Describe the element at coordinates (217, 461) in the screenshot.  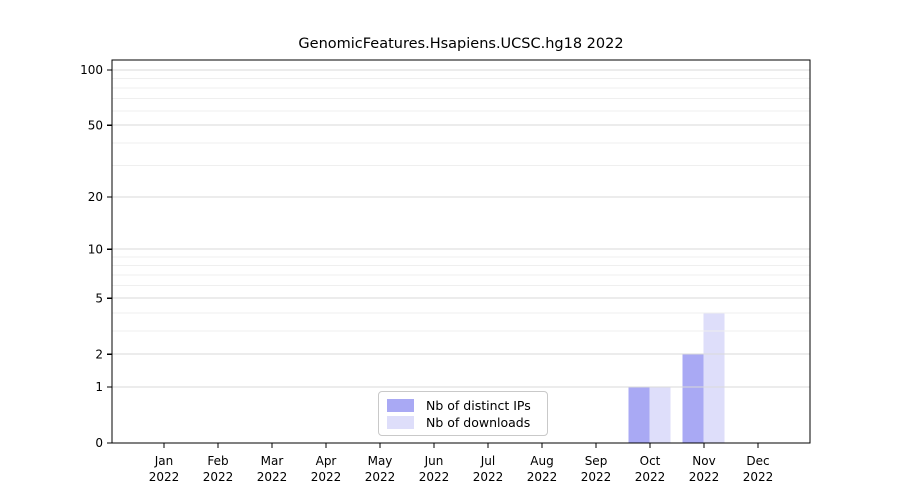
I see `x-tick-label-month: Feb` at that location.